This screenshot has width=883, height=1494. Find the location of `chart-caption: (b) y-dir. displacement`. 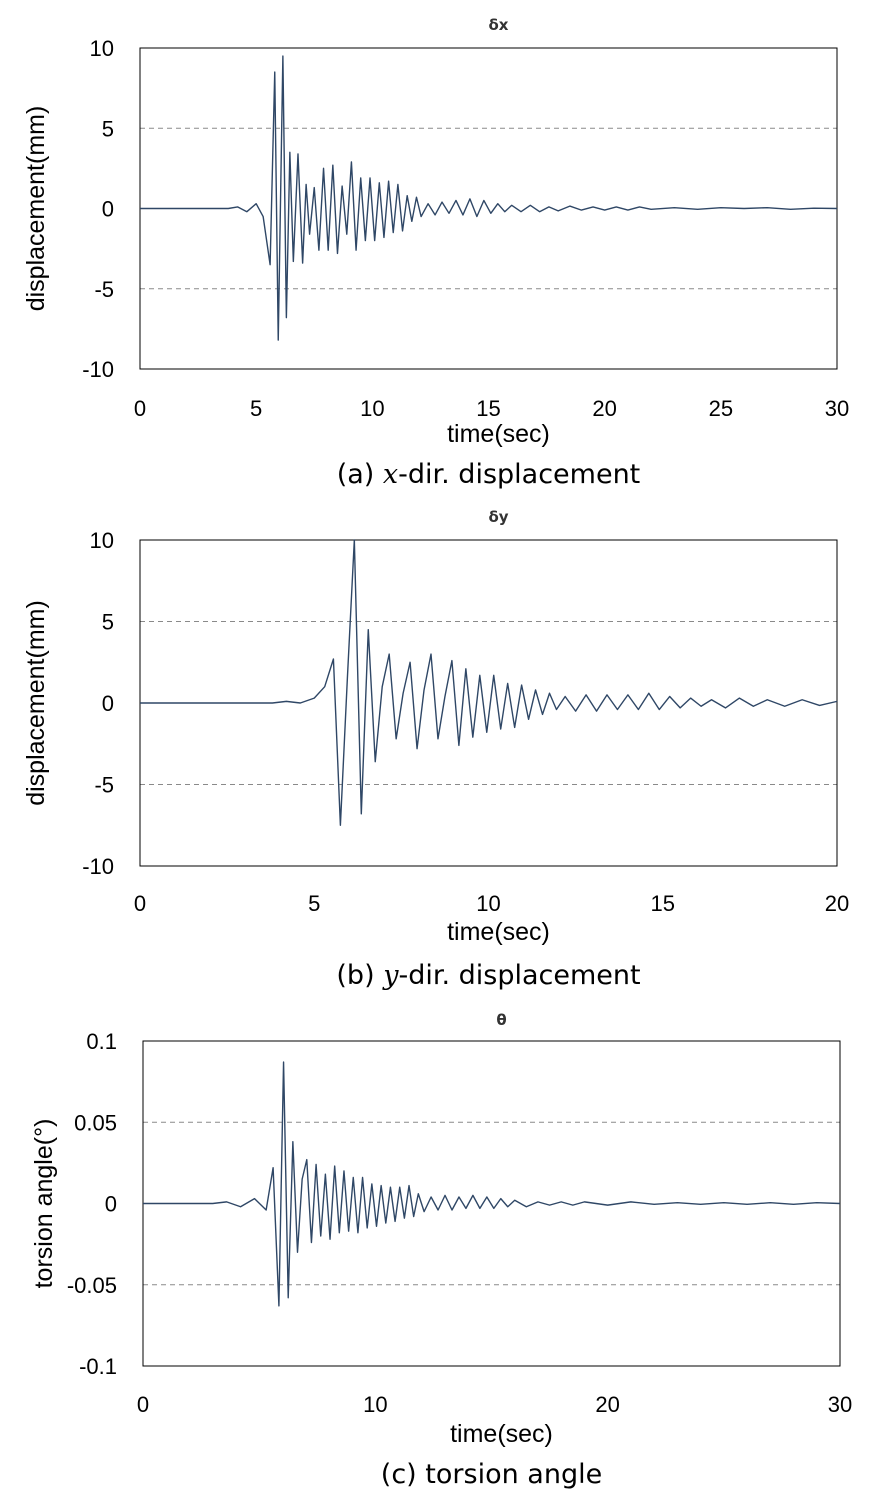

chart-caption: (b) y-dir. displacement is located at coordinates (488, 975).